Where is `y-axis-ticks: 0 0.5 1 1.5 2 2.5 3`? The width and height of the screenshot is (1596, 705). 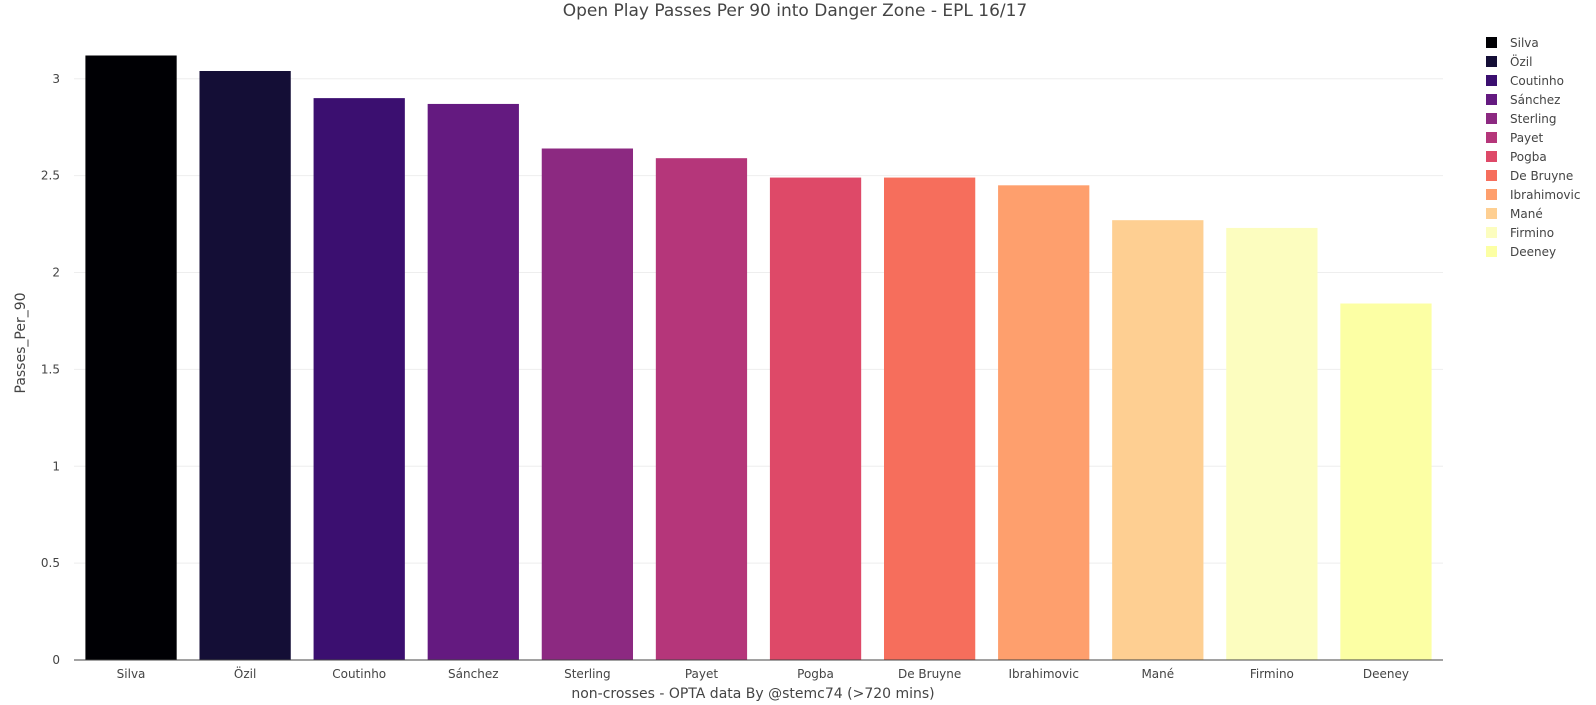 y-axis-ticks: 0 0.5 1 1.5 2 2.5 3 is located at coordinates (50, 369).